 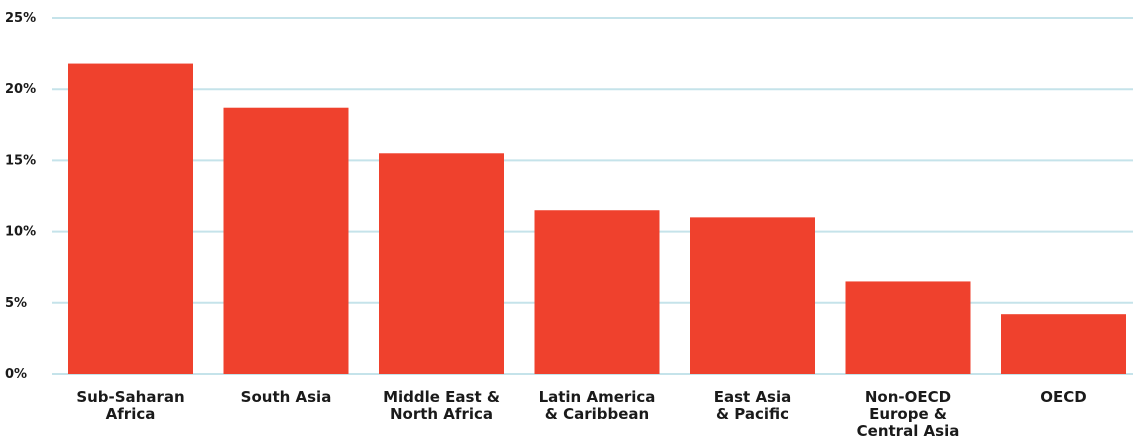 I want to click on x-tick-label: Non-OECD Europe & Central Asia, so click(x=908, y=414).